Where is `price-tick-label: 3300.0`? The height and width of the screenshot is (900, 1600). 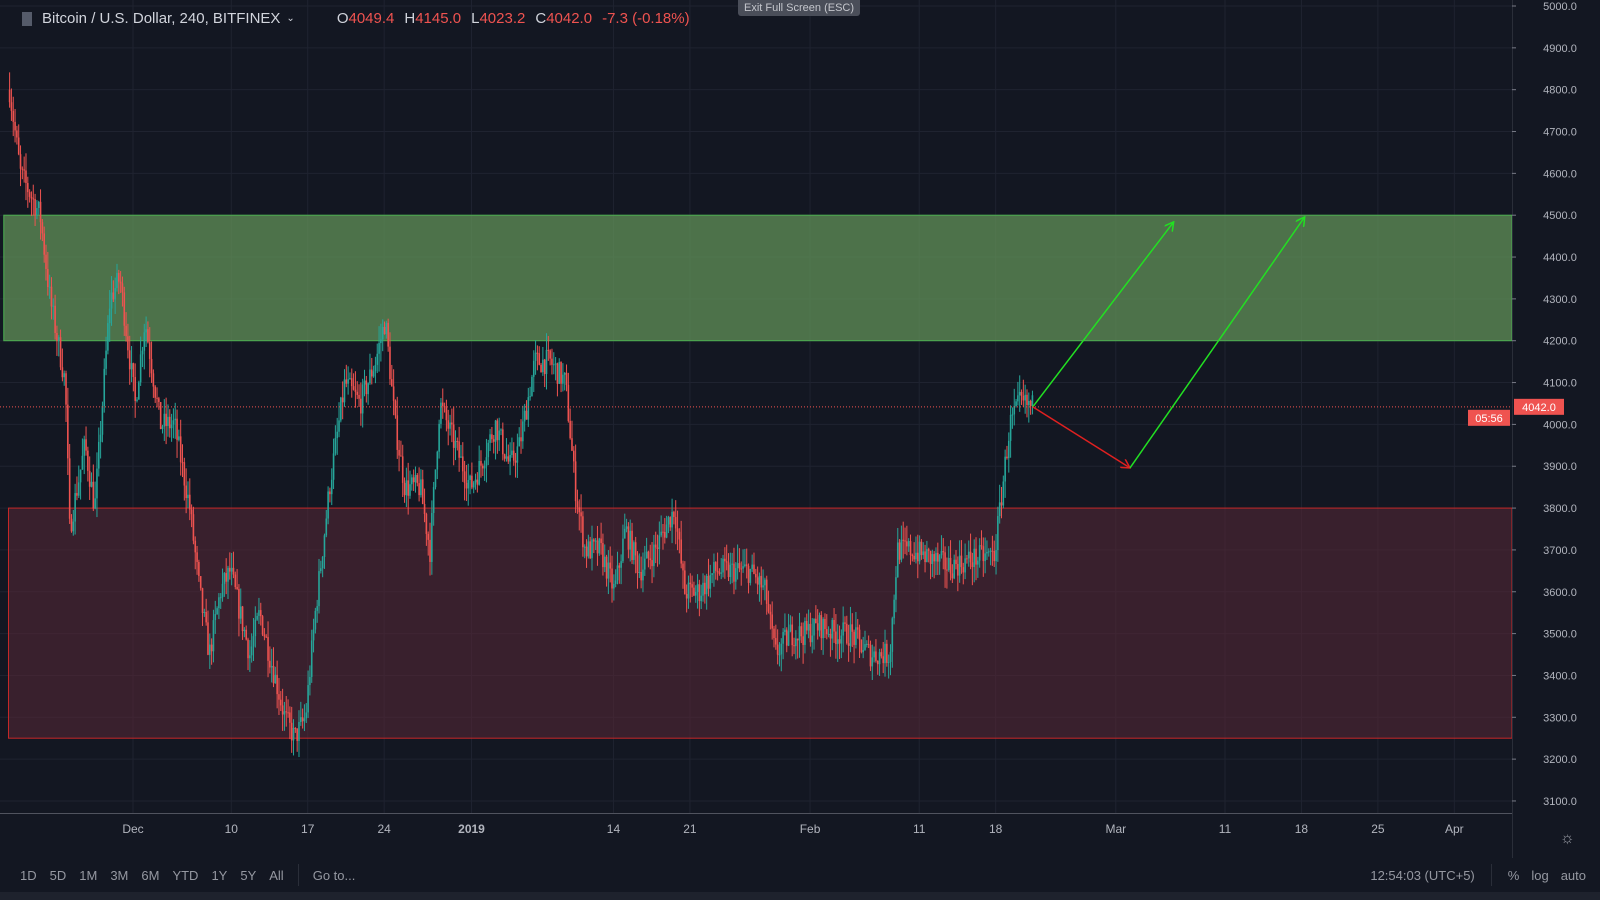 price-tick-label: 3300.0 is located at coordinates (1560, 718).